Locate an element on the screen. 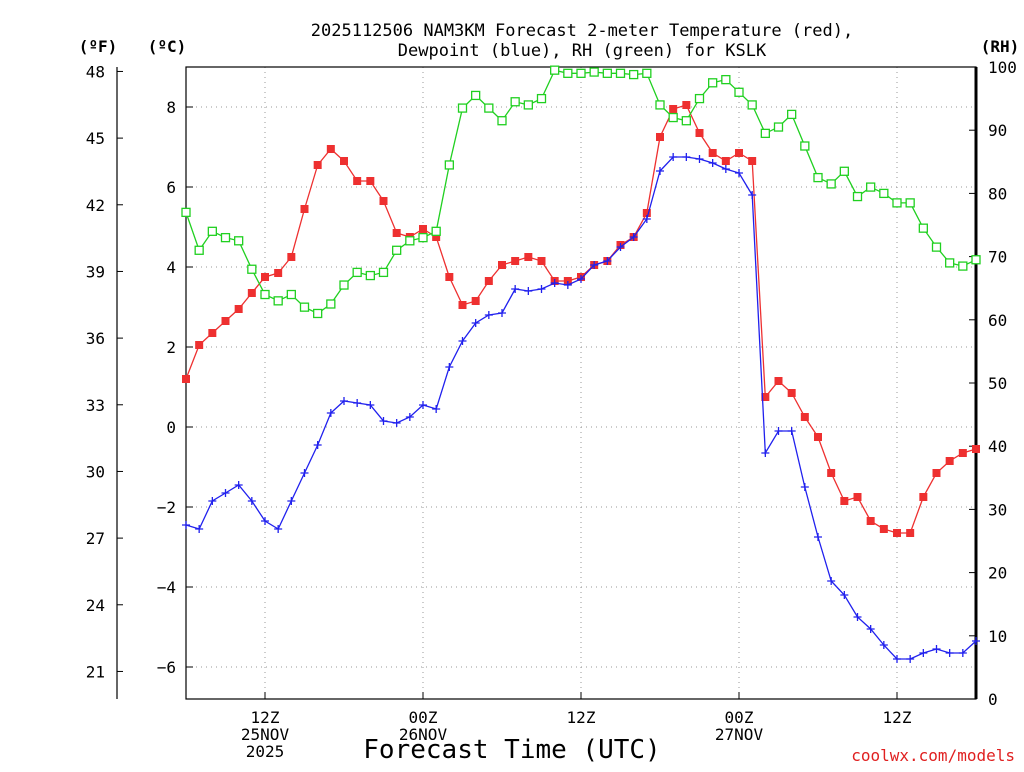 The height and width of the screenshot is (772, 1024). rh-tick-label: 50 is located at coordinates (997, 383).